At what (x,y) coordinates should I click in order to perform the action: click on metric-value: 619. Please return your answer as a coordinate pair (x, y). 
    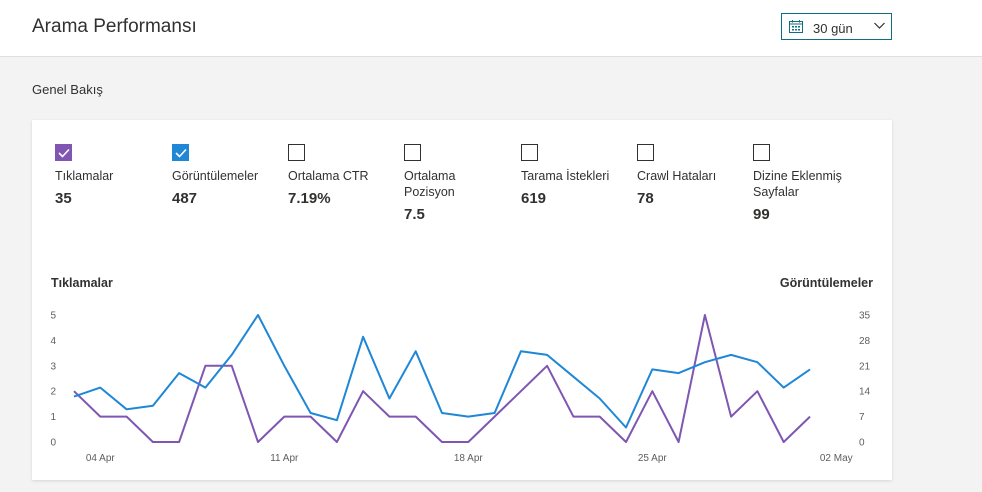
    Looking at the image, I should click on (534, 198).